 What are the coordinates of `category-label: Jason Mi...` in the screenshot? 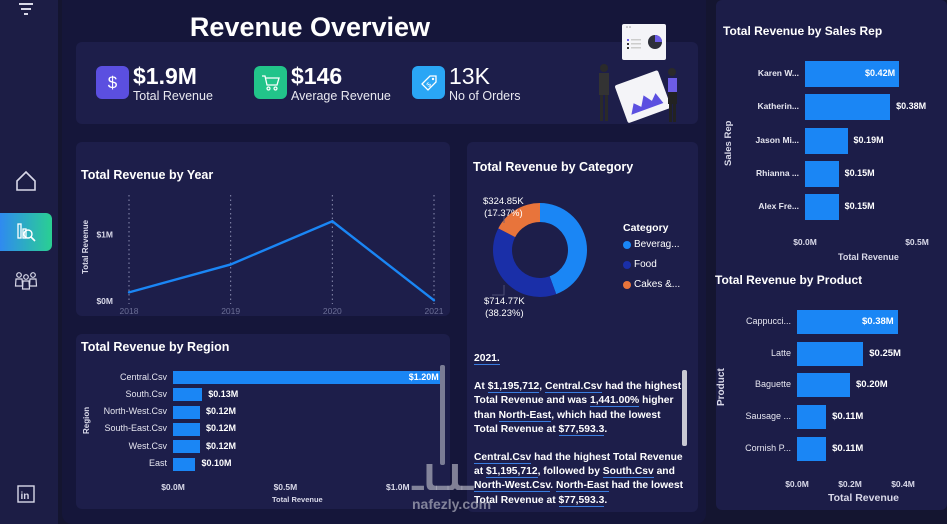 It's located at (777, 139).